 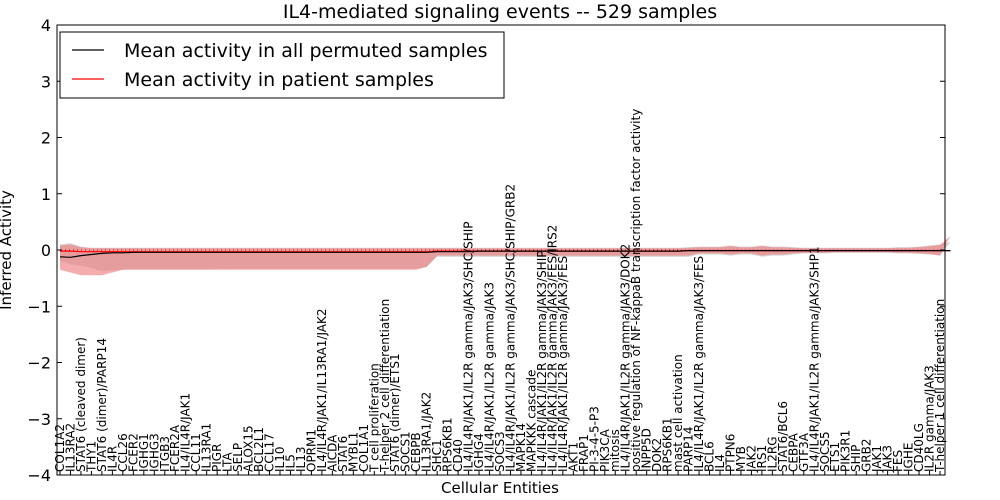 What do you see at coordinates (657, 455) in the screenshot?
I see `x-tick-label: DOK2` at bounding box center [657, 455].